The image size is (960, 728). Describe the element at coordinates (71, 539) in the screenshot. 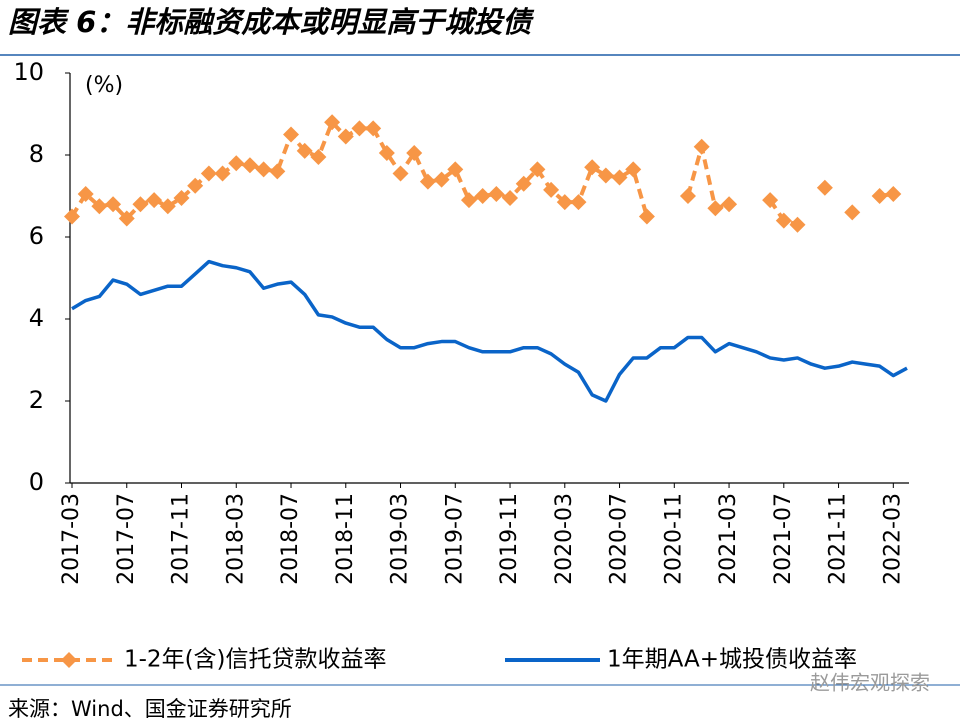

I see `x-tick-label: 2017-03` at that location.